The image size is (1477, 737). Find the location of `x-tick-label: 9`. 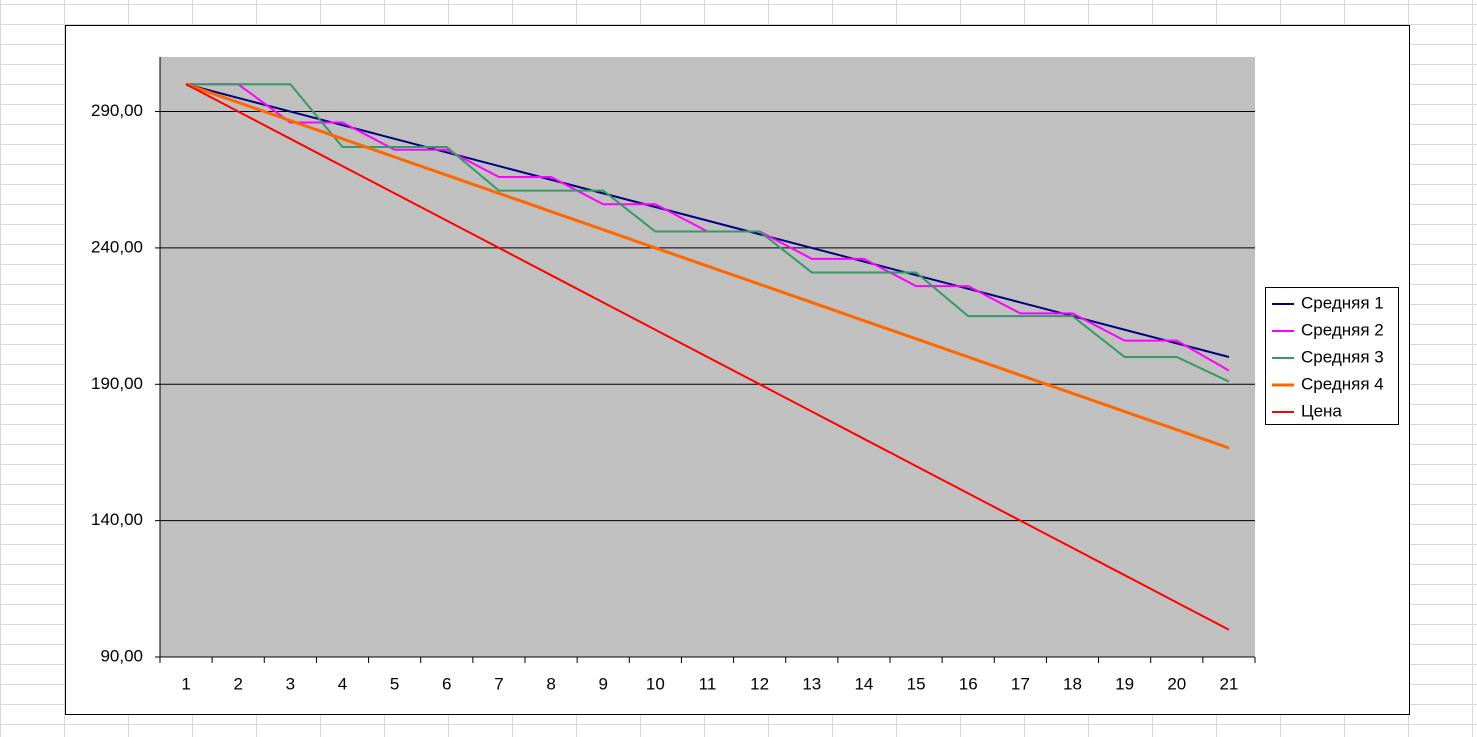

x-tick-label: 9 is located at coordinates (602, 683).